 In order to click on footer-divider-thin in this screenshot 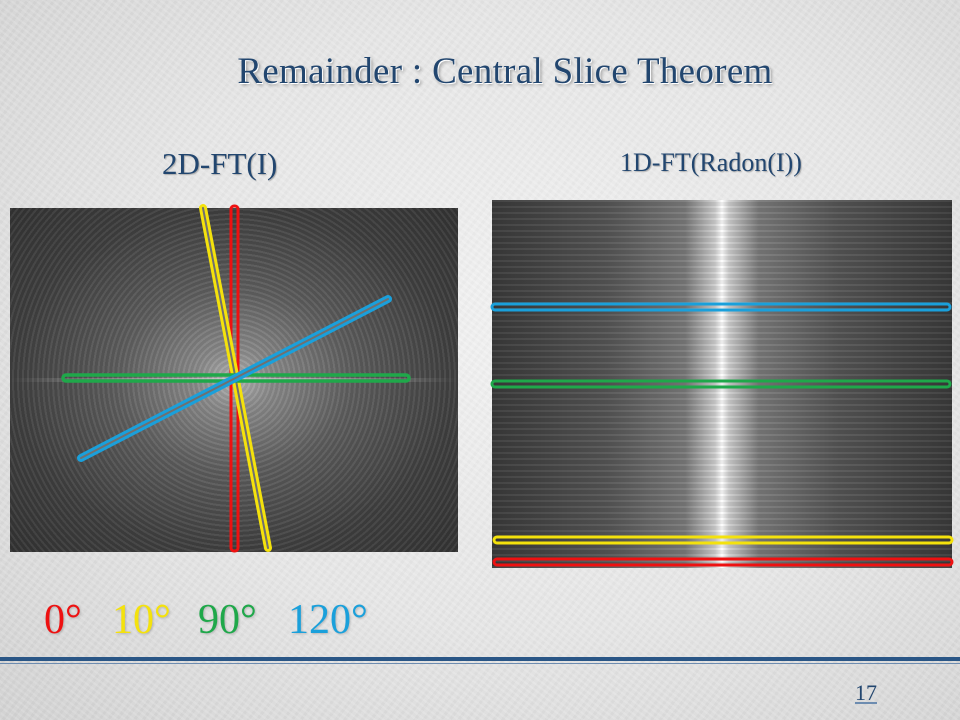, I will do `click(480, 663)`.